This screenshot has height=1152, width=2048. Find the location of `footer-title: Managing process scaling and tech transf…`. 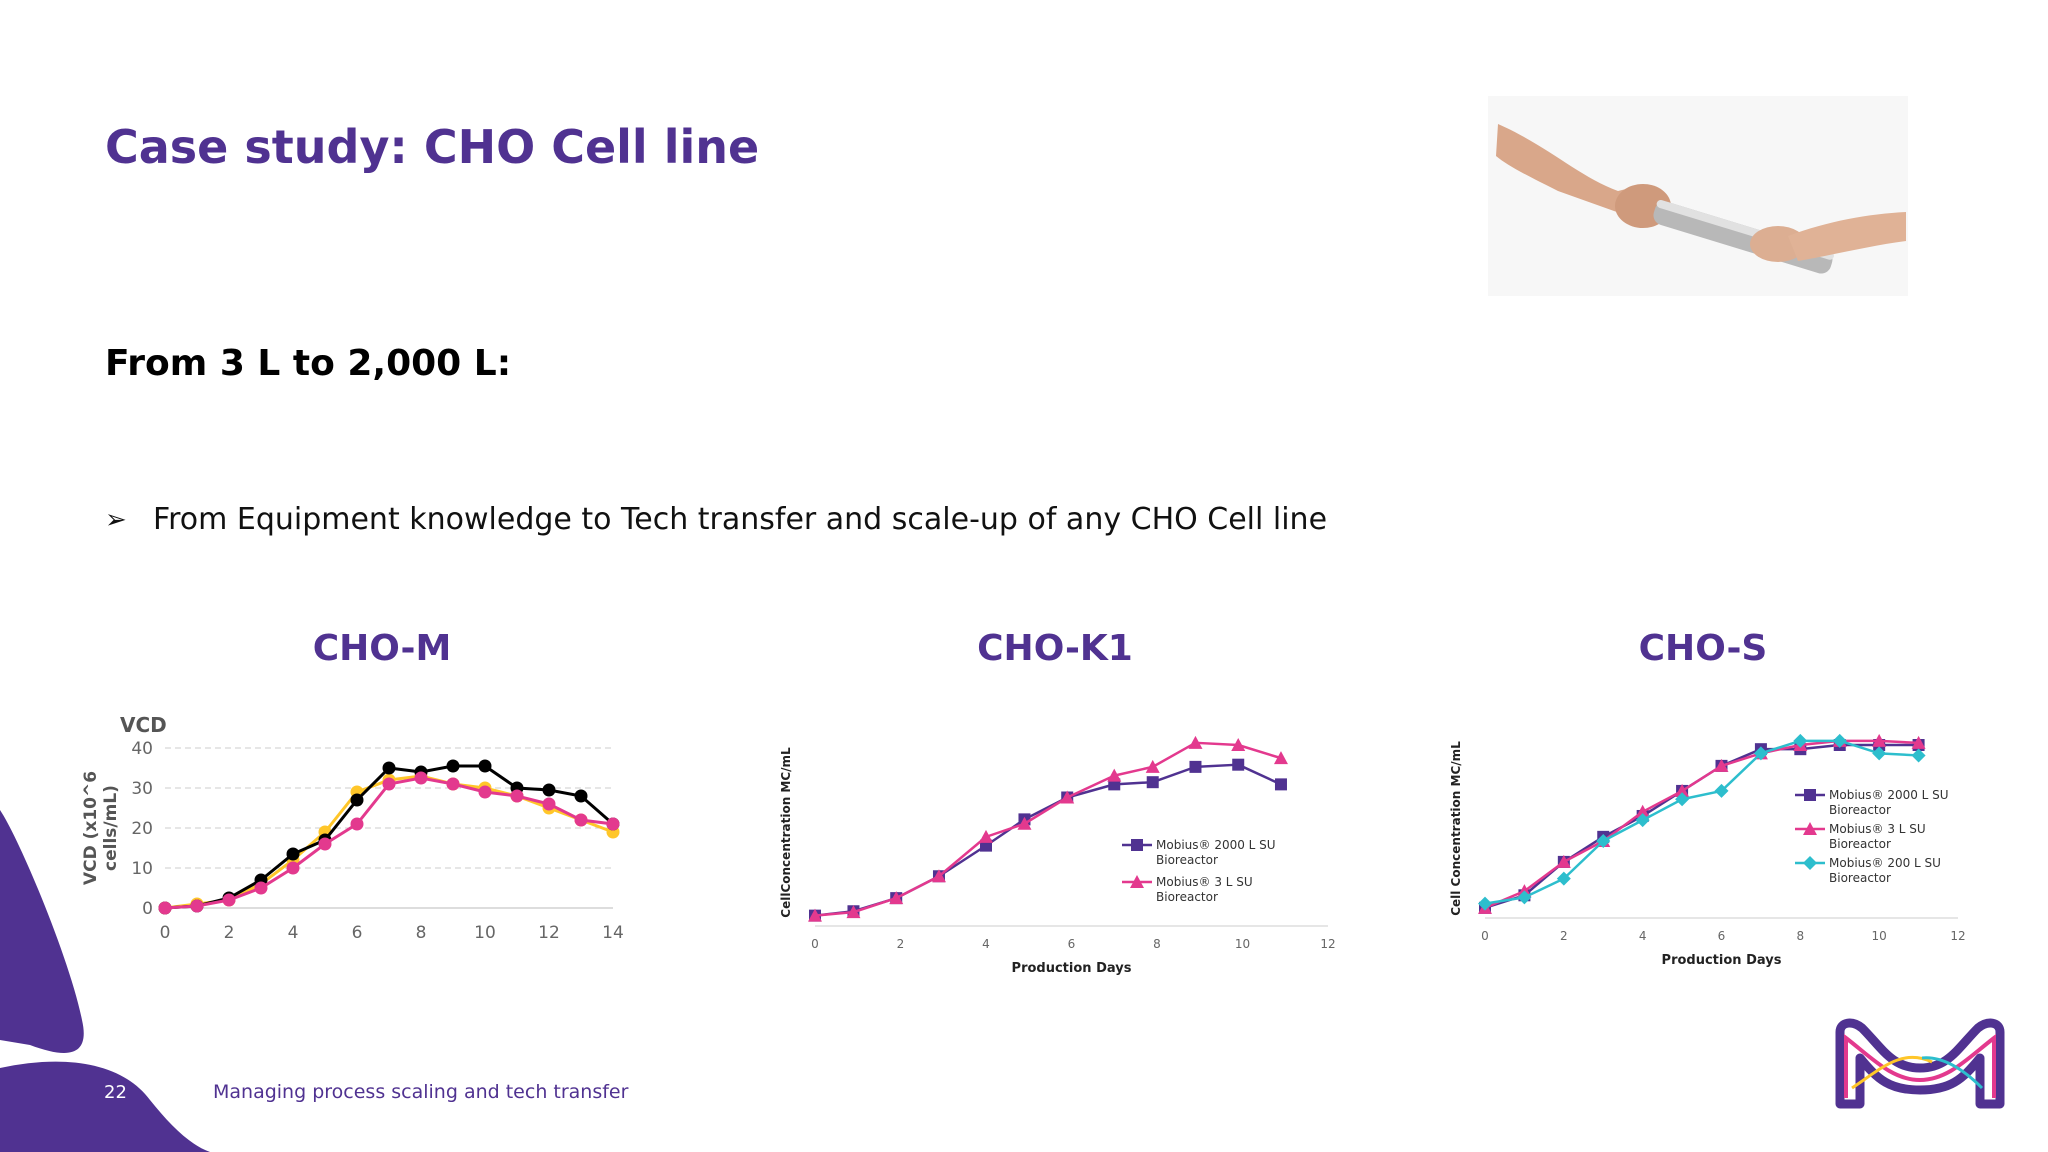

footer-title: Managing process scaling and tech transf… is located at coordinates (421, 1092).